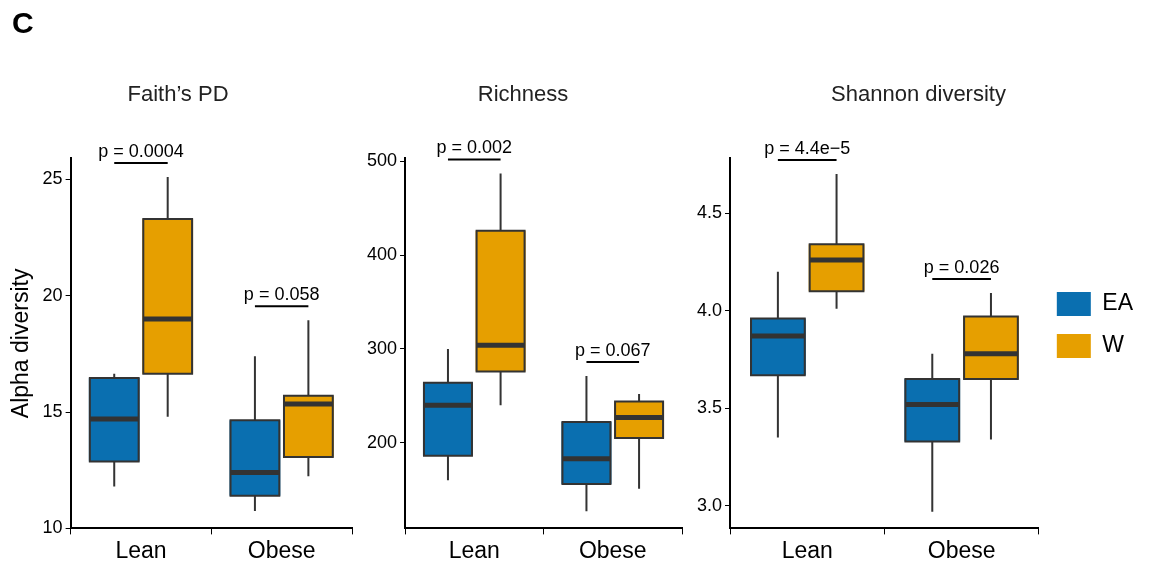 The image size is (1151, 572). What do you see at coordinates (52, 294) in the screenshot?
I see `y-tick-label: 20` at bounding box center [52, 294].